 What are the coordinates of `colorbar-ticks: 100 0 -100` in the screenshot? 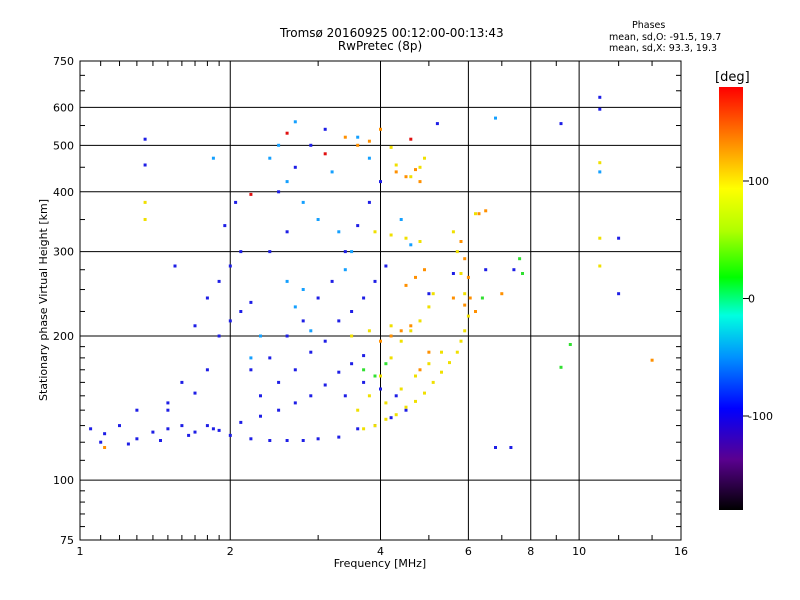 It's located at (758, 299).